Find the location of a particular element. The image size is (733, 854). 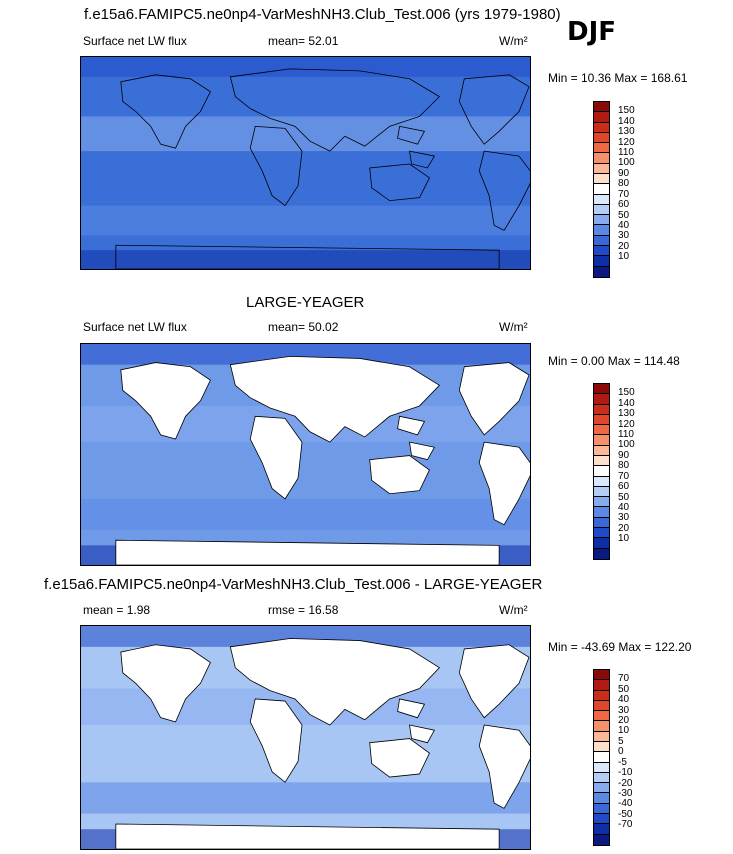

colorbar-tick-label: -5 is located at coordinates (622, 762).